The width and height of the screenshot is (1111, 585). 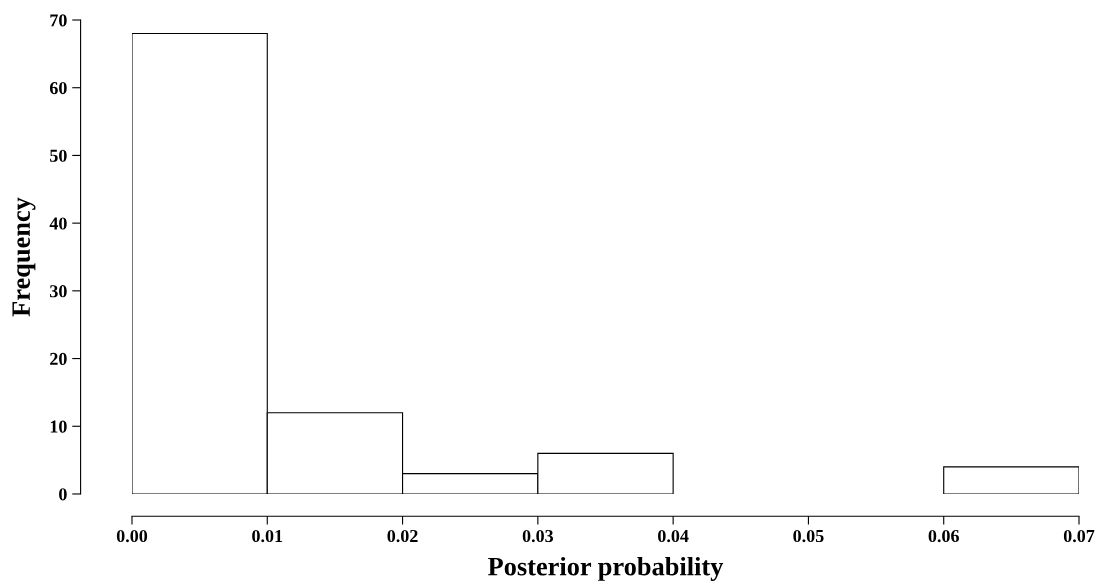 What do you see at coordinates (808, 536) in the screenshot?
I see `x-tick-label: 0.05` at bounding box center [808, 536].